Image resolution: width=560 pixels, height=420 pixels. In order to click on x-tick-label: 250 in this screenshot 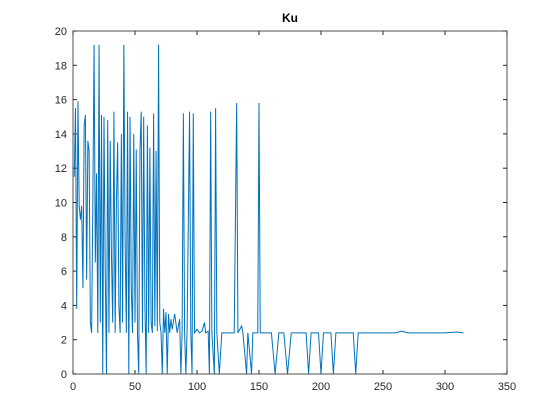, I will do `click(383, 387)`.